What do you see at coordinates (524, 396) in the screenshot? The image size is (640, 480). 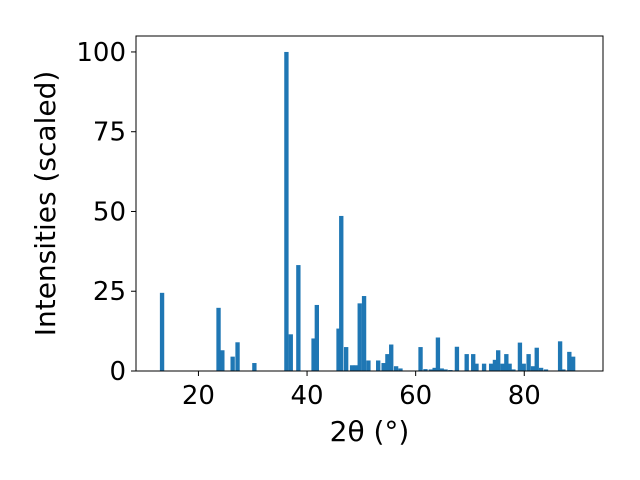 I see `x-tick-label: 80` at bounding box center [524, 396].